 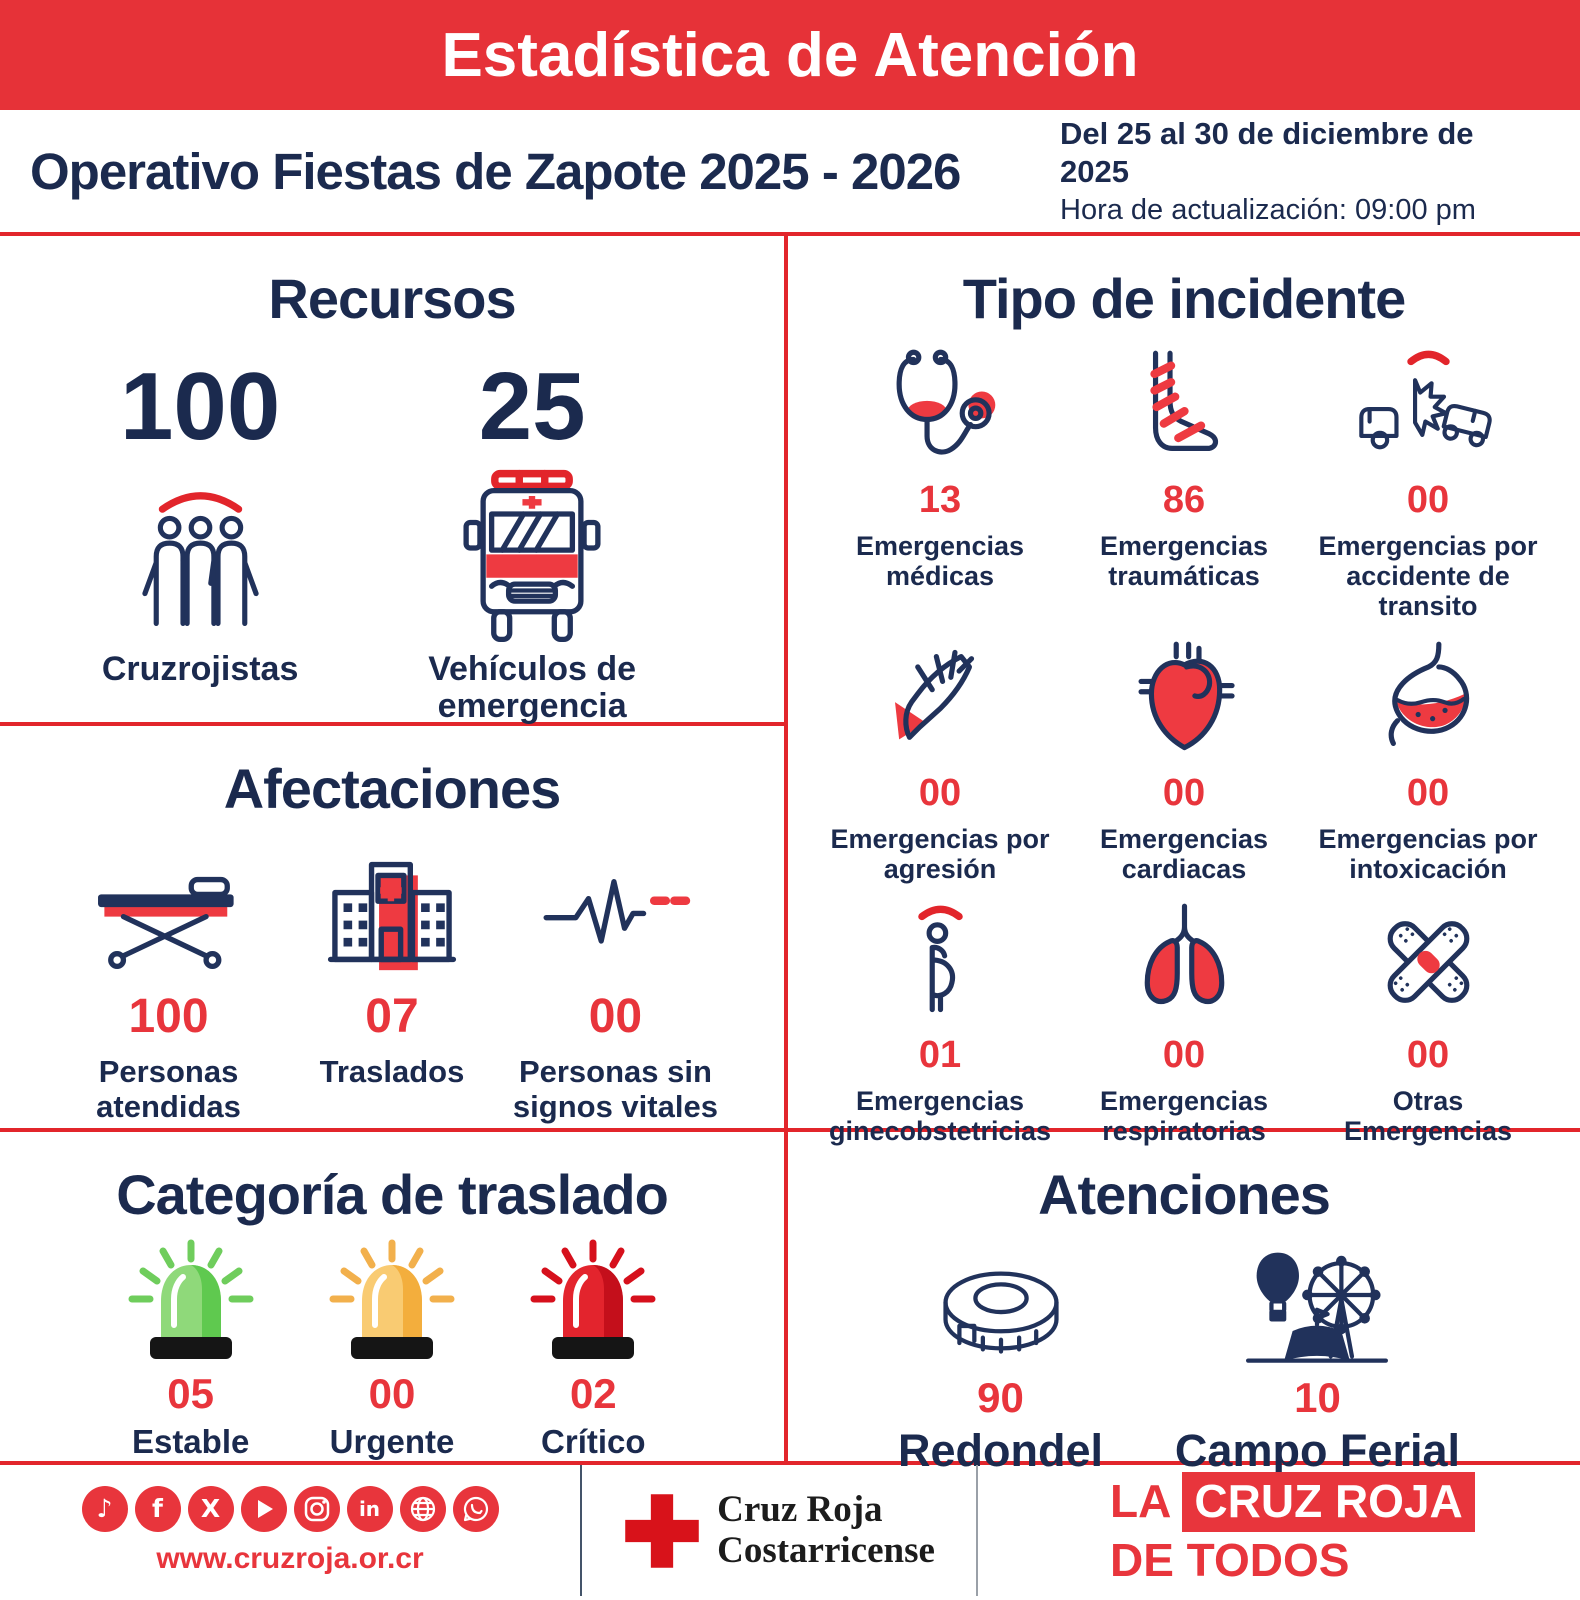 What do you see at coordinates (168, 1089) in the screenshot?
I see `personas-atendidas-label: Personas atendidas` at bounding box center [168, 1089].